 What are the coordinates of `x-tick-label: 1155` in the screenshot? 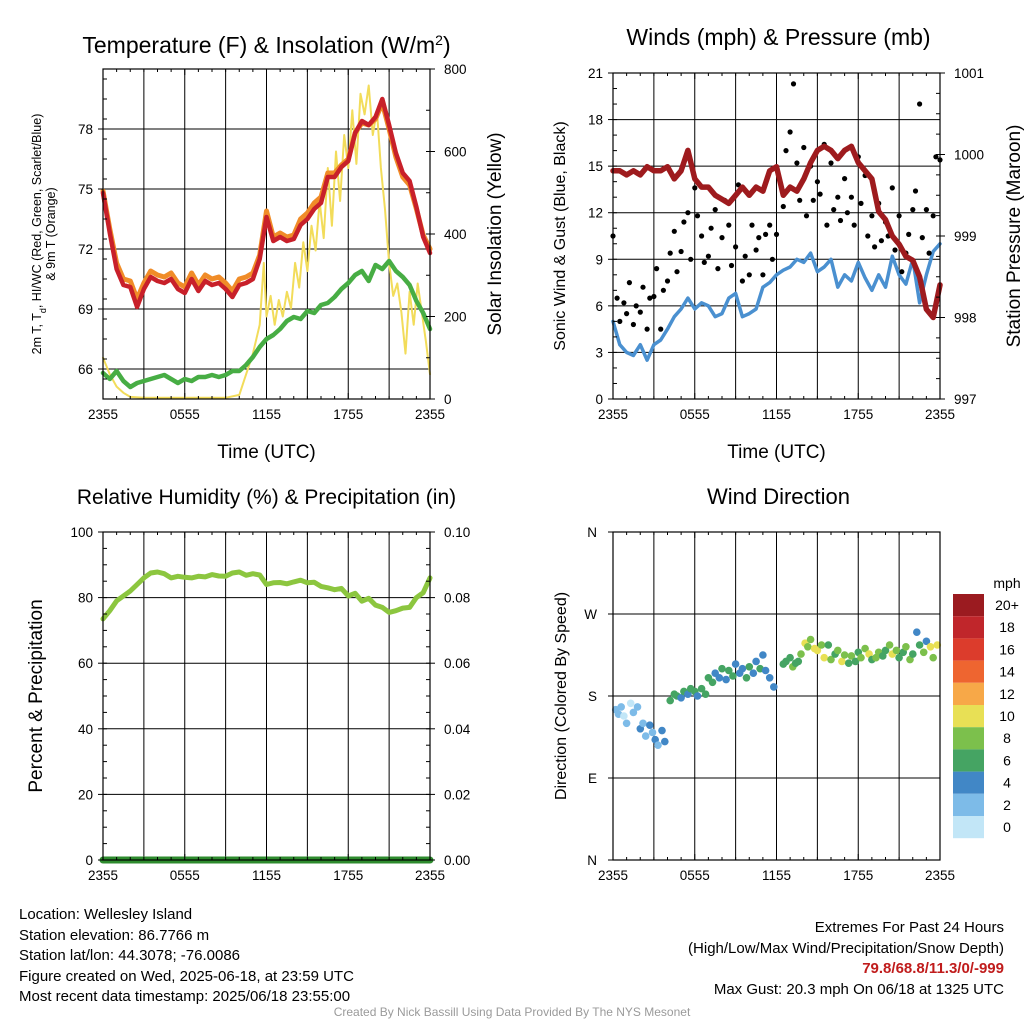 It's located at (266, 875).